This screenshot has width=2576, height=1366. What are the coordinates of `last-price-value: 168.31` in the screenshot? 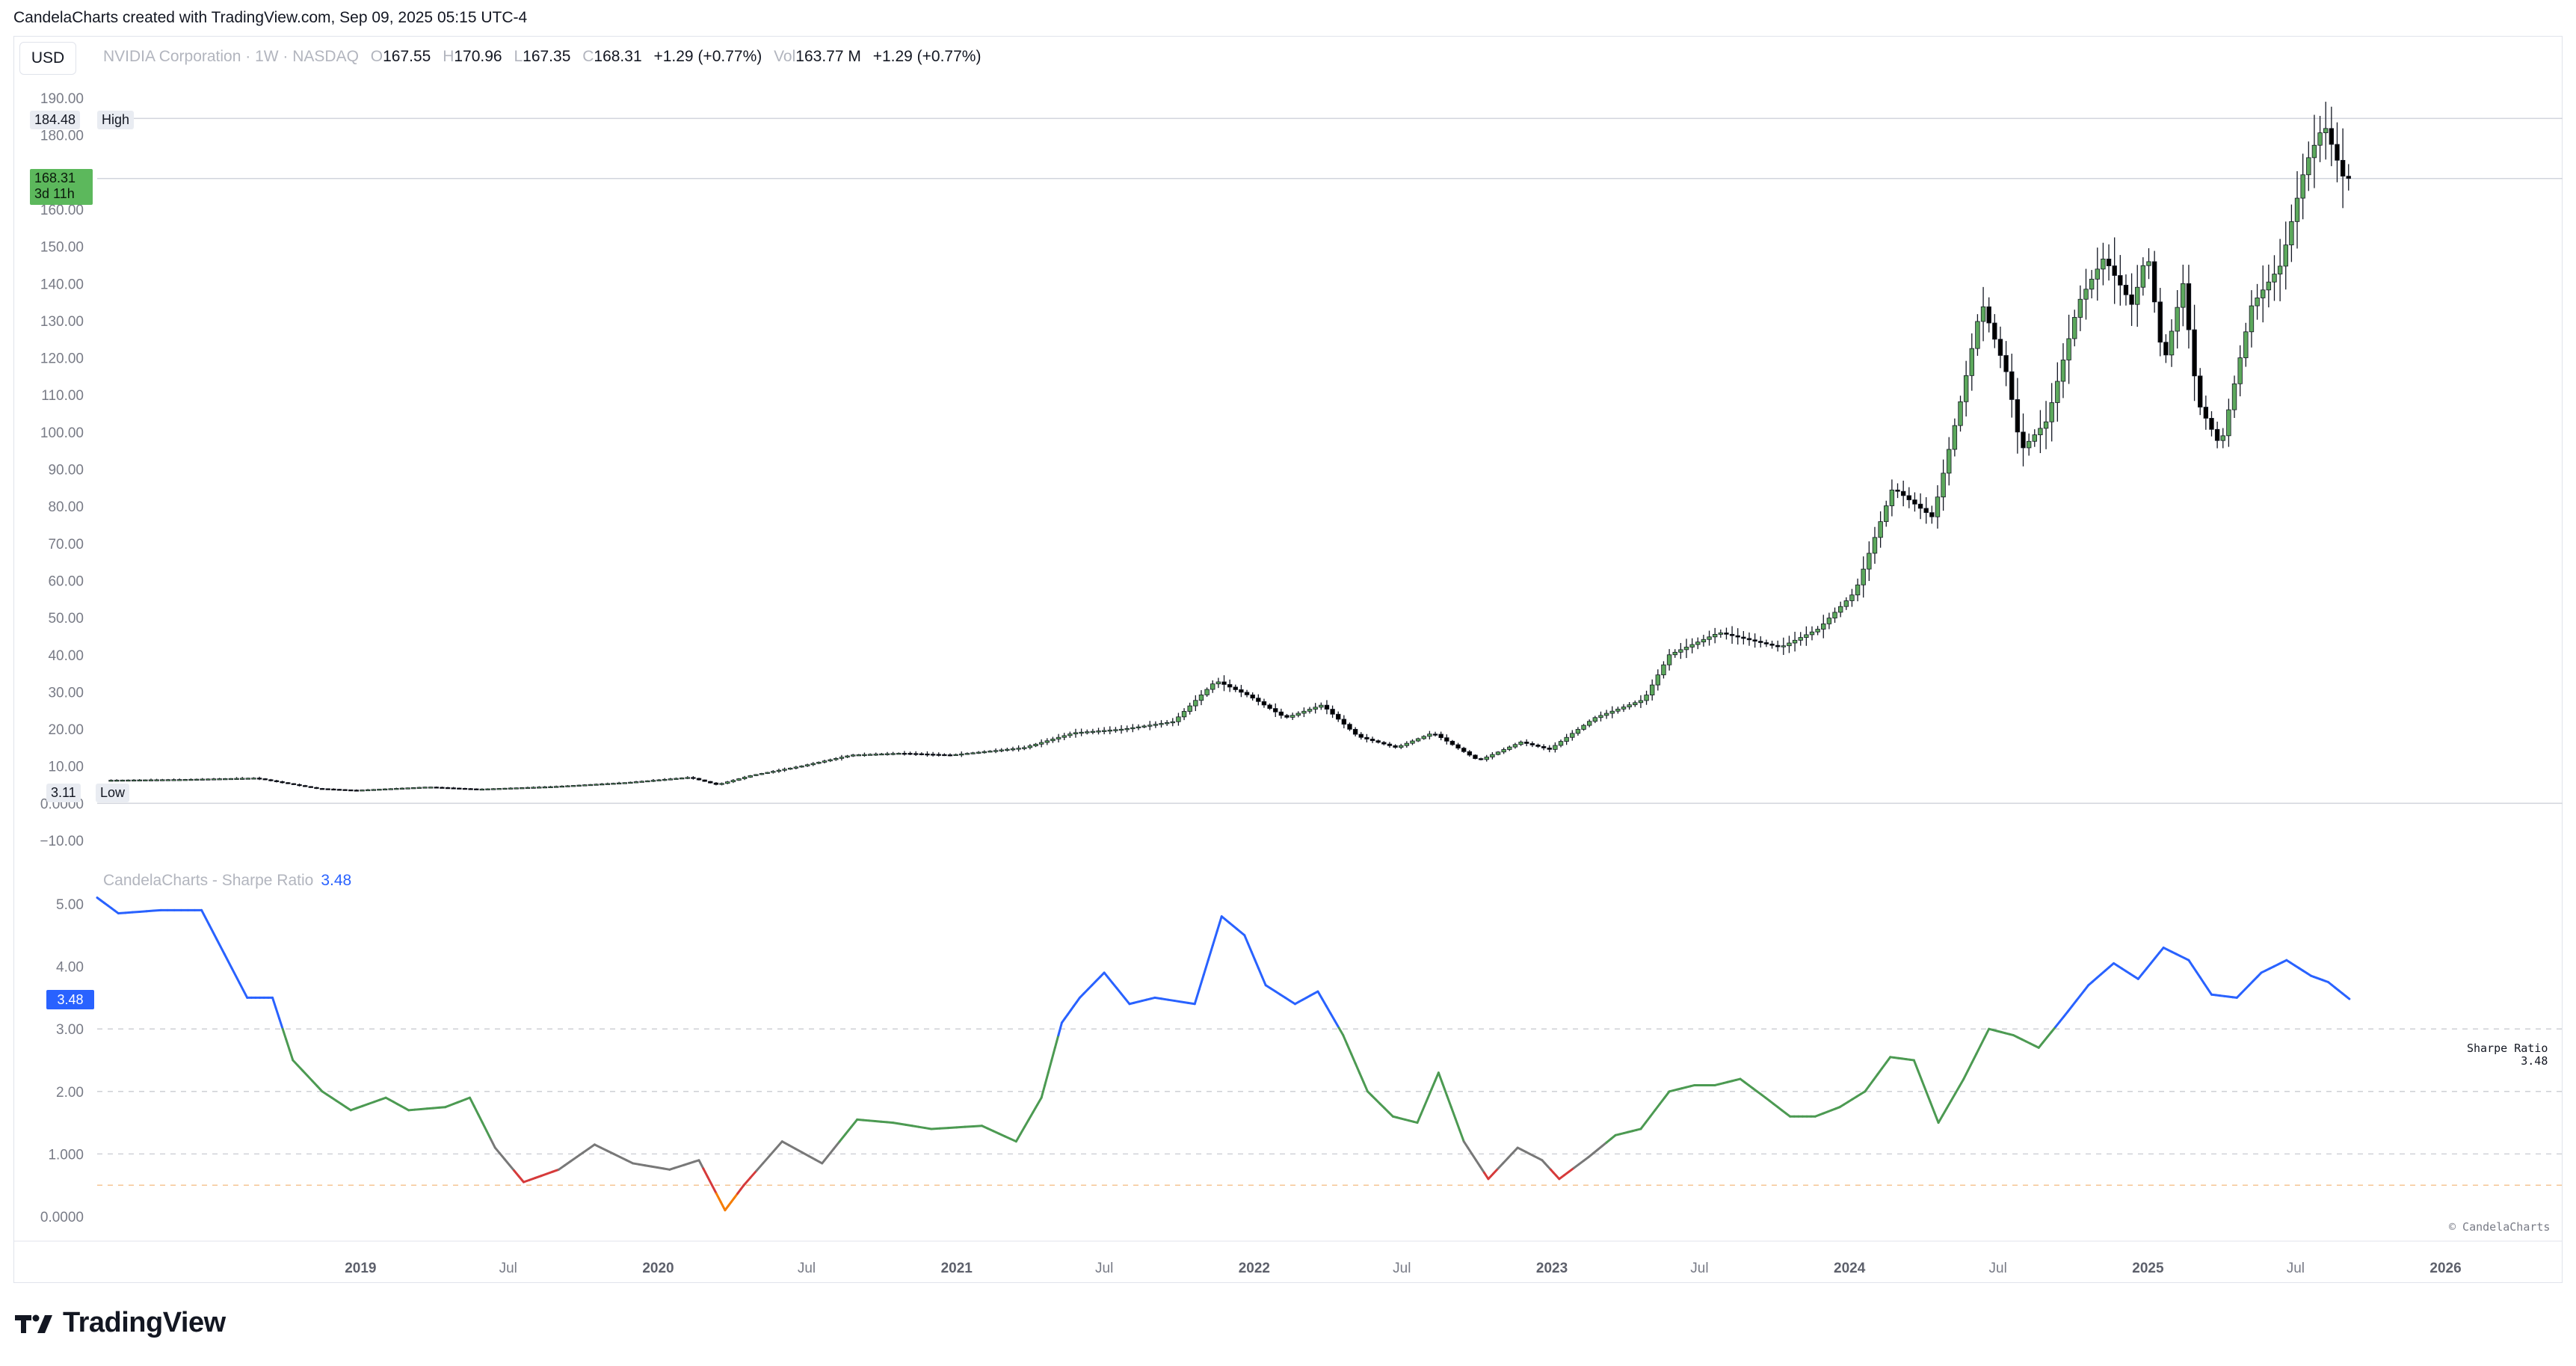 It's located at (55, 177).